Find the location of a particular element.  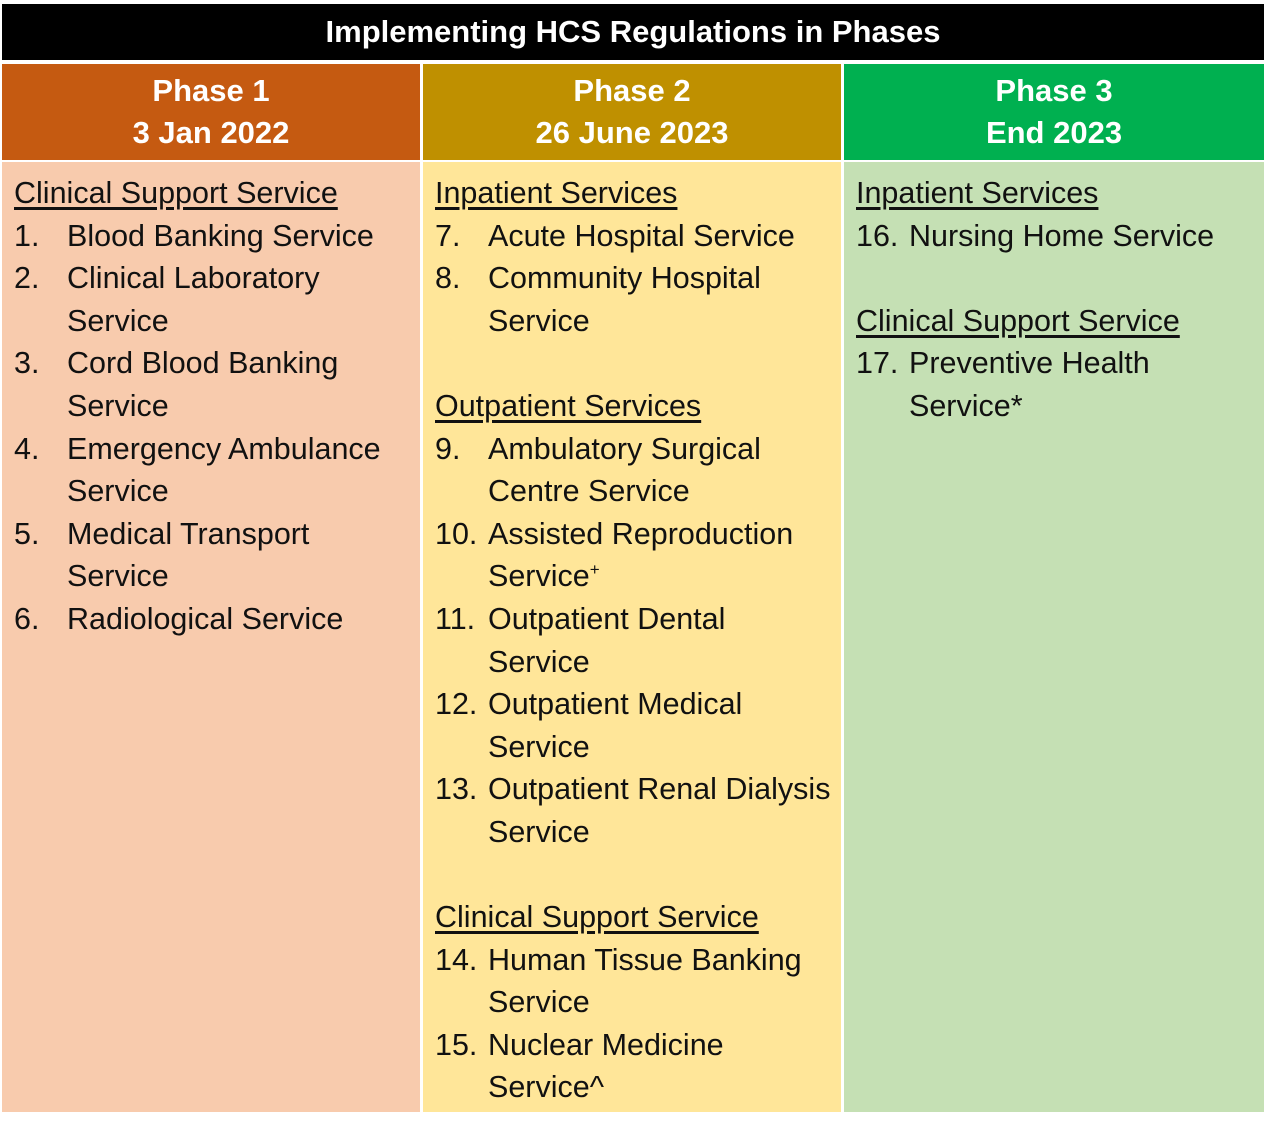

item-text: Clinical Laboratory Service is located at coordinates (193, 299).